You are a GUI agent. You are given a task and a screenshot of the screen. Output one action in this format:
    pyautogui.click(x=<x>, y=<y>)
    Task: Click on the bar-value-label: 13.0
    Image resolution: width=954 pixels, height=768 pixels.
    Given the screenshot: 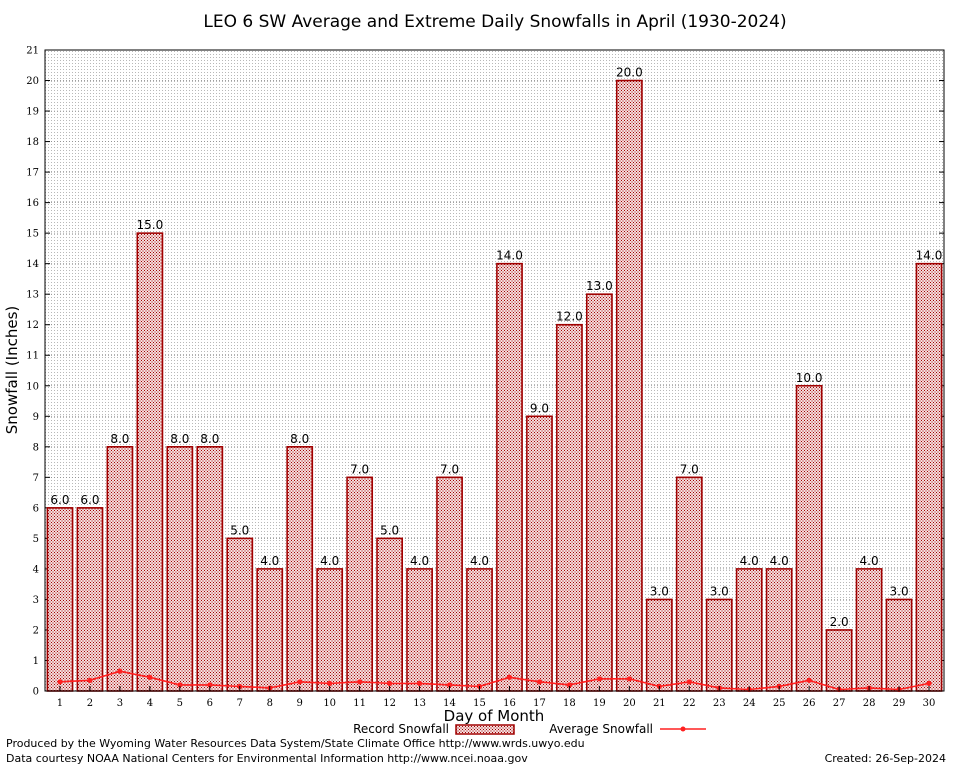 What is the action you would take?
    pyautogui.click(x=599, y=286)
    